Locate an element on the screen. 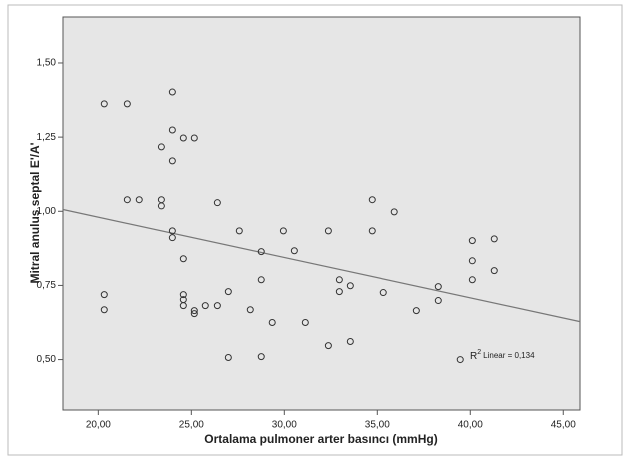 The image size is (630, 466). annotation: R2 Linear = 0,134 is located at coordinates (502, 355).